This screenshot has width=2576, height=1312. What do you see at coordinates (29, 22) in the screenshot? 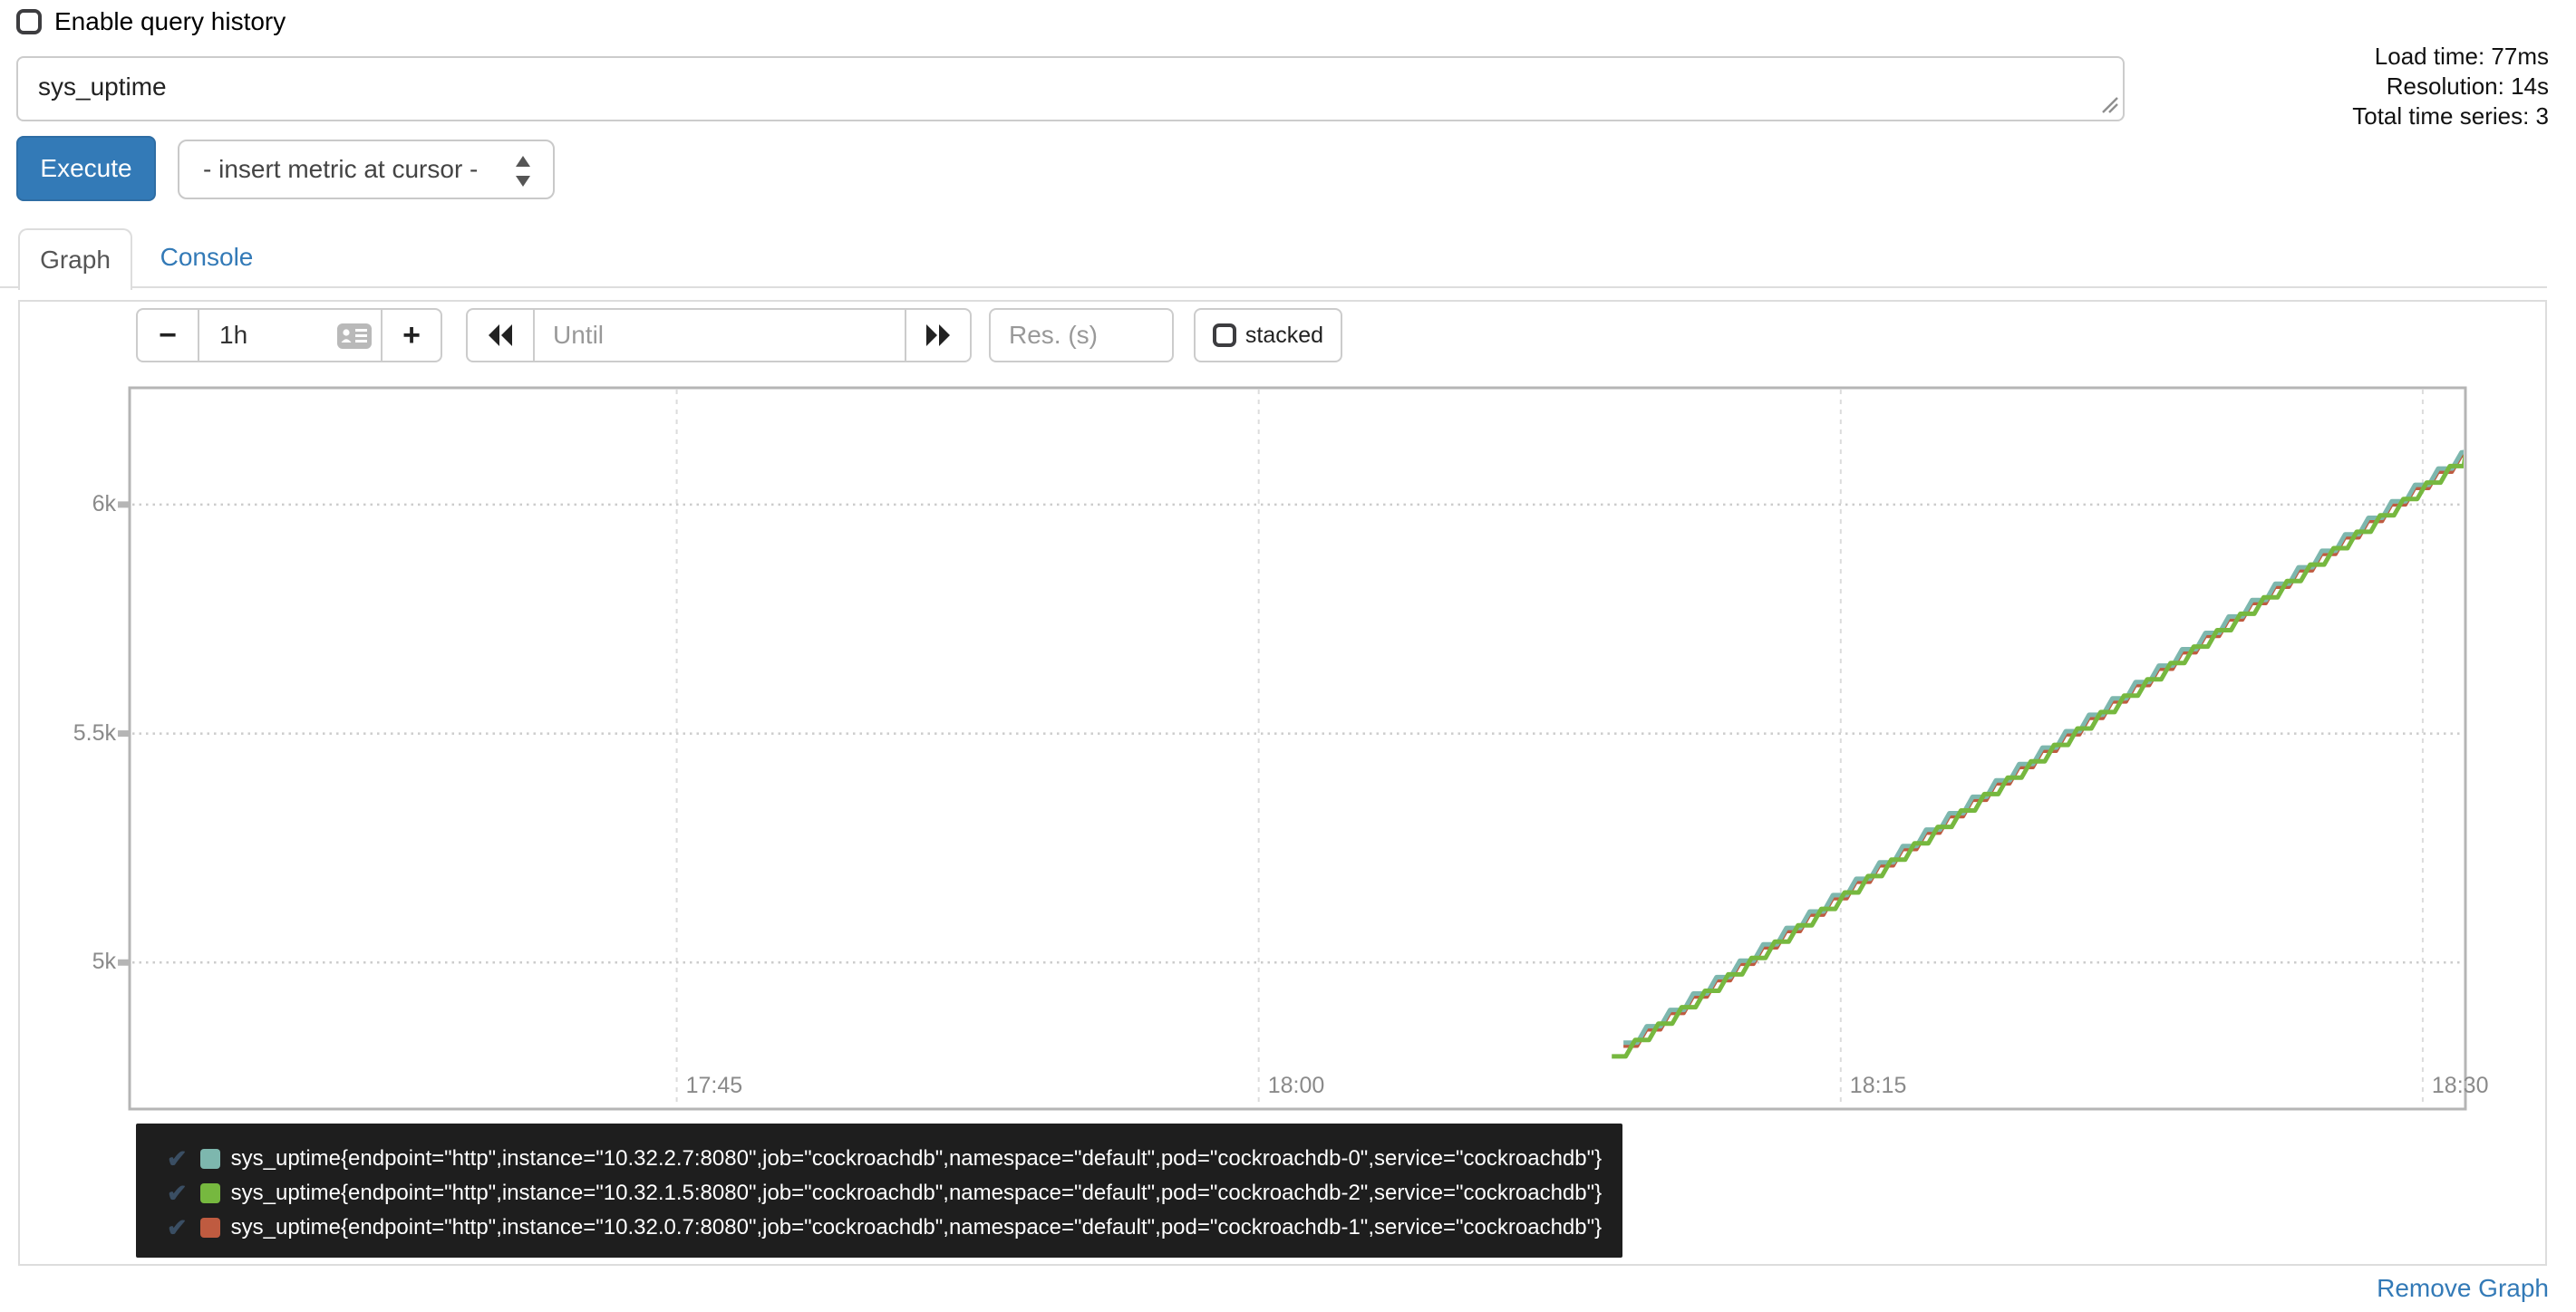
I see `enable-query-history-checkbox` at bounding box center [29, 22].